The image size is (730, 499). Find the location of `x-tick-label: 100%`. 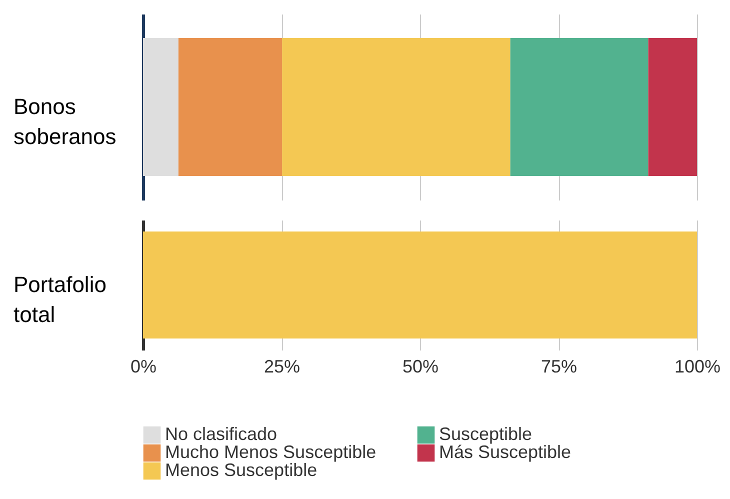

x-tick-label: 100% is located at coordinates (697, 366).